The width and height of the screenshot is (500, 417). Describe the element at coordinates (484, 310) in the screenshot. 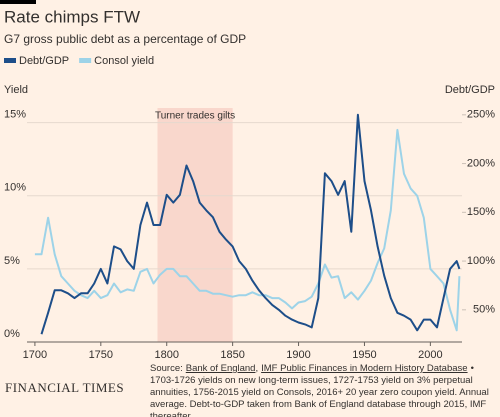

I see `y2-tick-label: 50%` at that location.